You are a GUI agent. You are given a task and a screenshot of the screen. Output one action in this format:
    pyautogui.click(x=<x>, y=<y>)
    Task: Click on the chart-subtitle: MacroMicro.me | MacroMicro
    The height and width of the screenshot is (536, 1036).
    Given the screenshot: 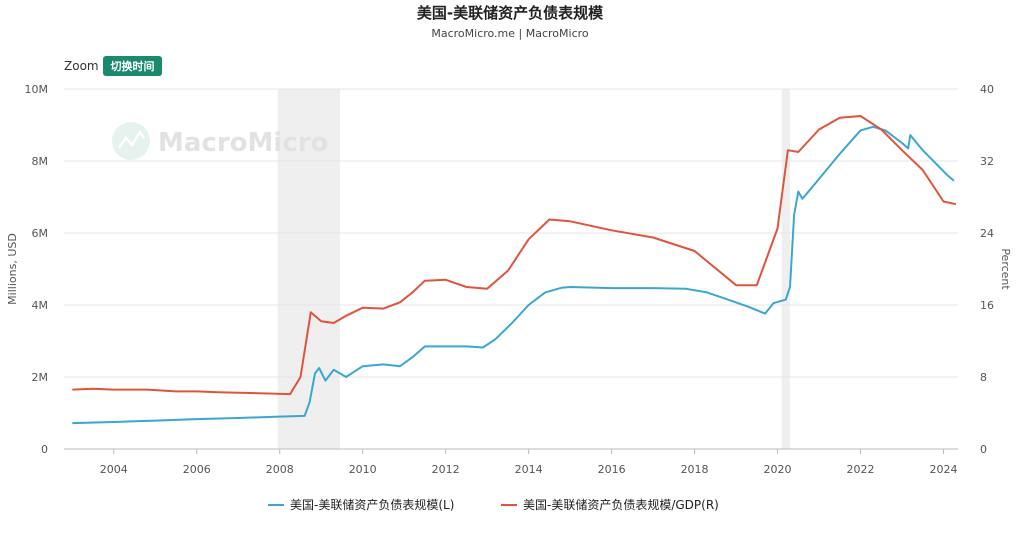 What is the action you would take?
    pyautogui.click(x=510, y=33)
    